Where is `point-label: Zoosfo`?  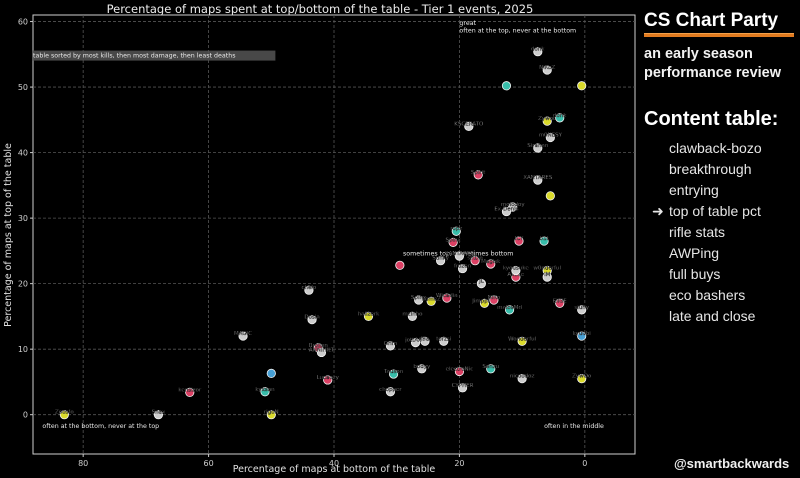
point-label: Zoosfo is located at coordinates (64, 413).